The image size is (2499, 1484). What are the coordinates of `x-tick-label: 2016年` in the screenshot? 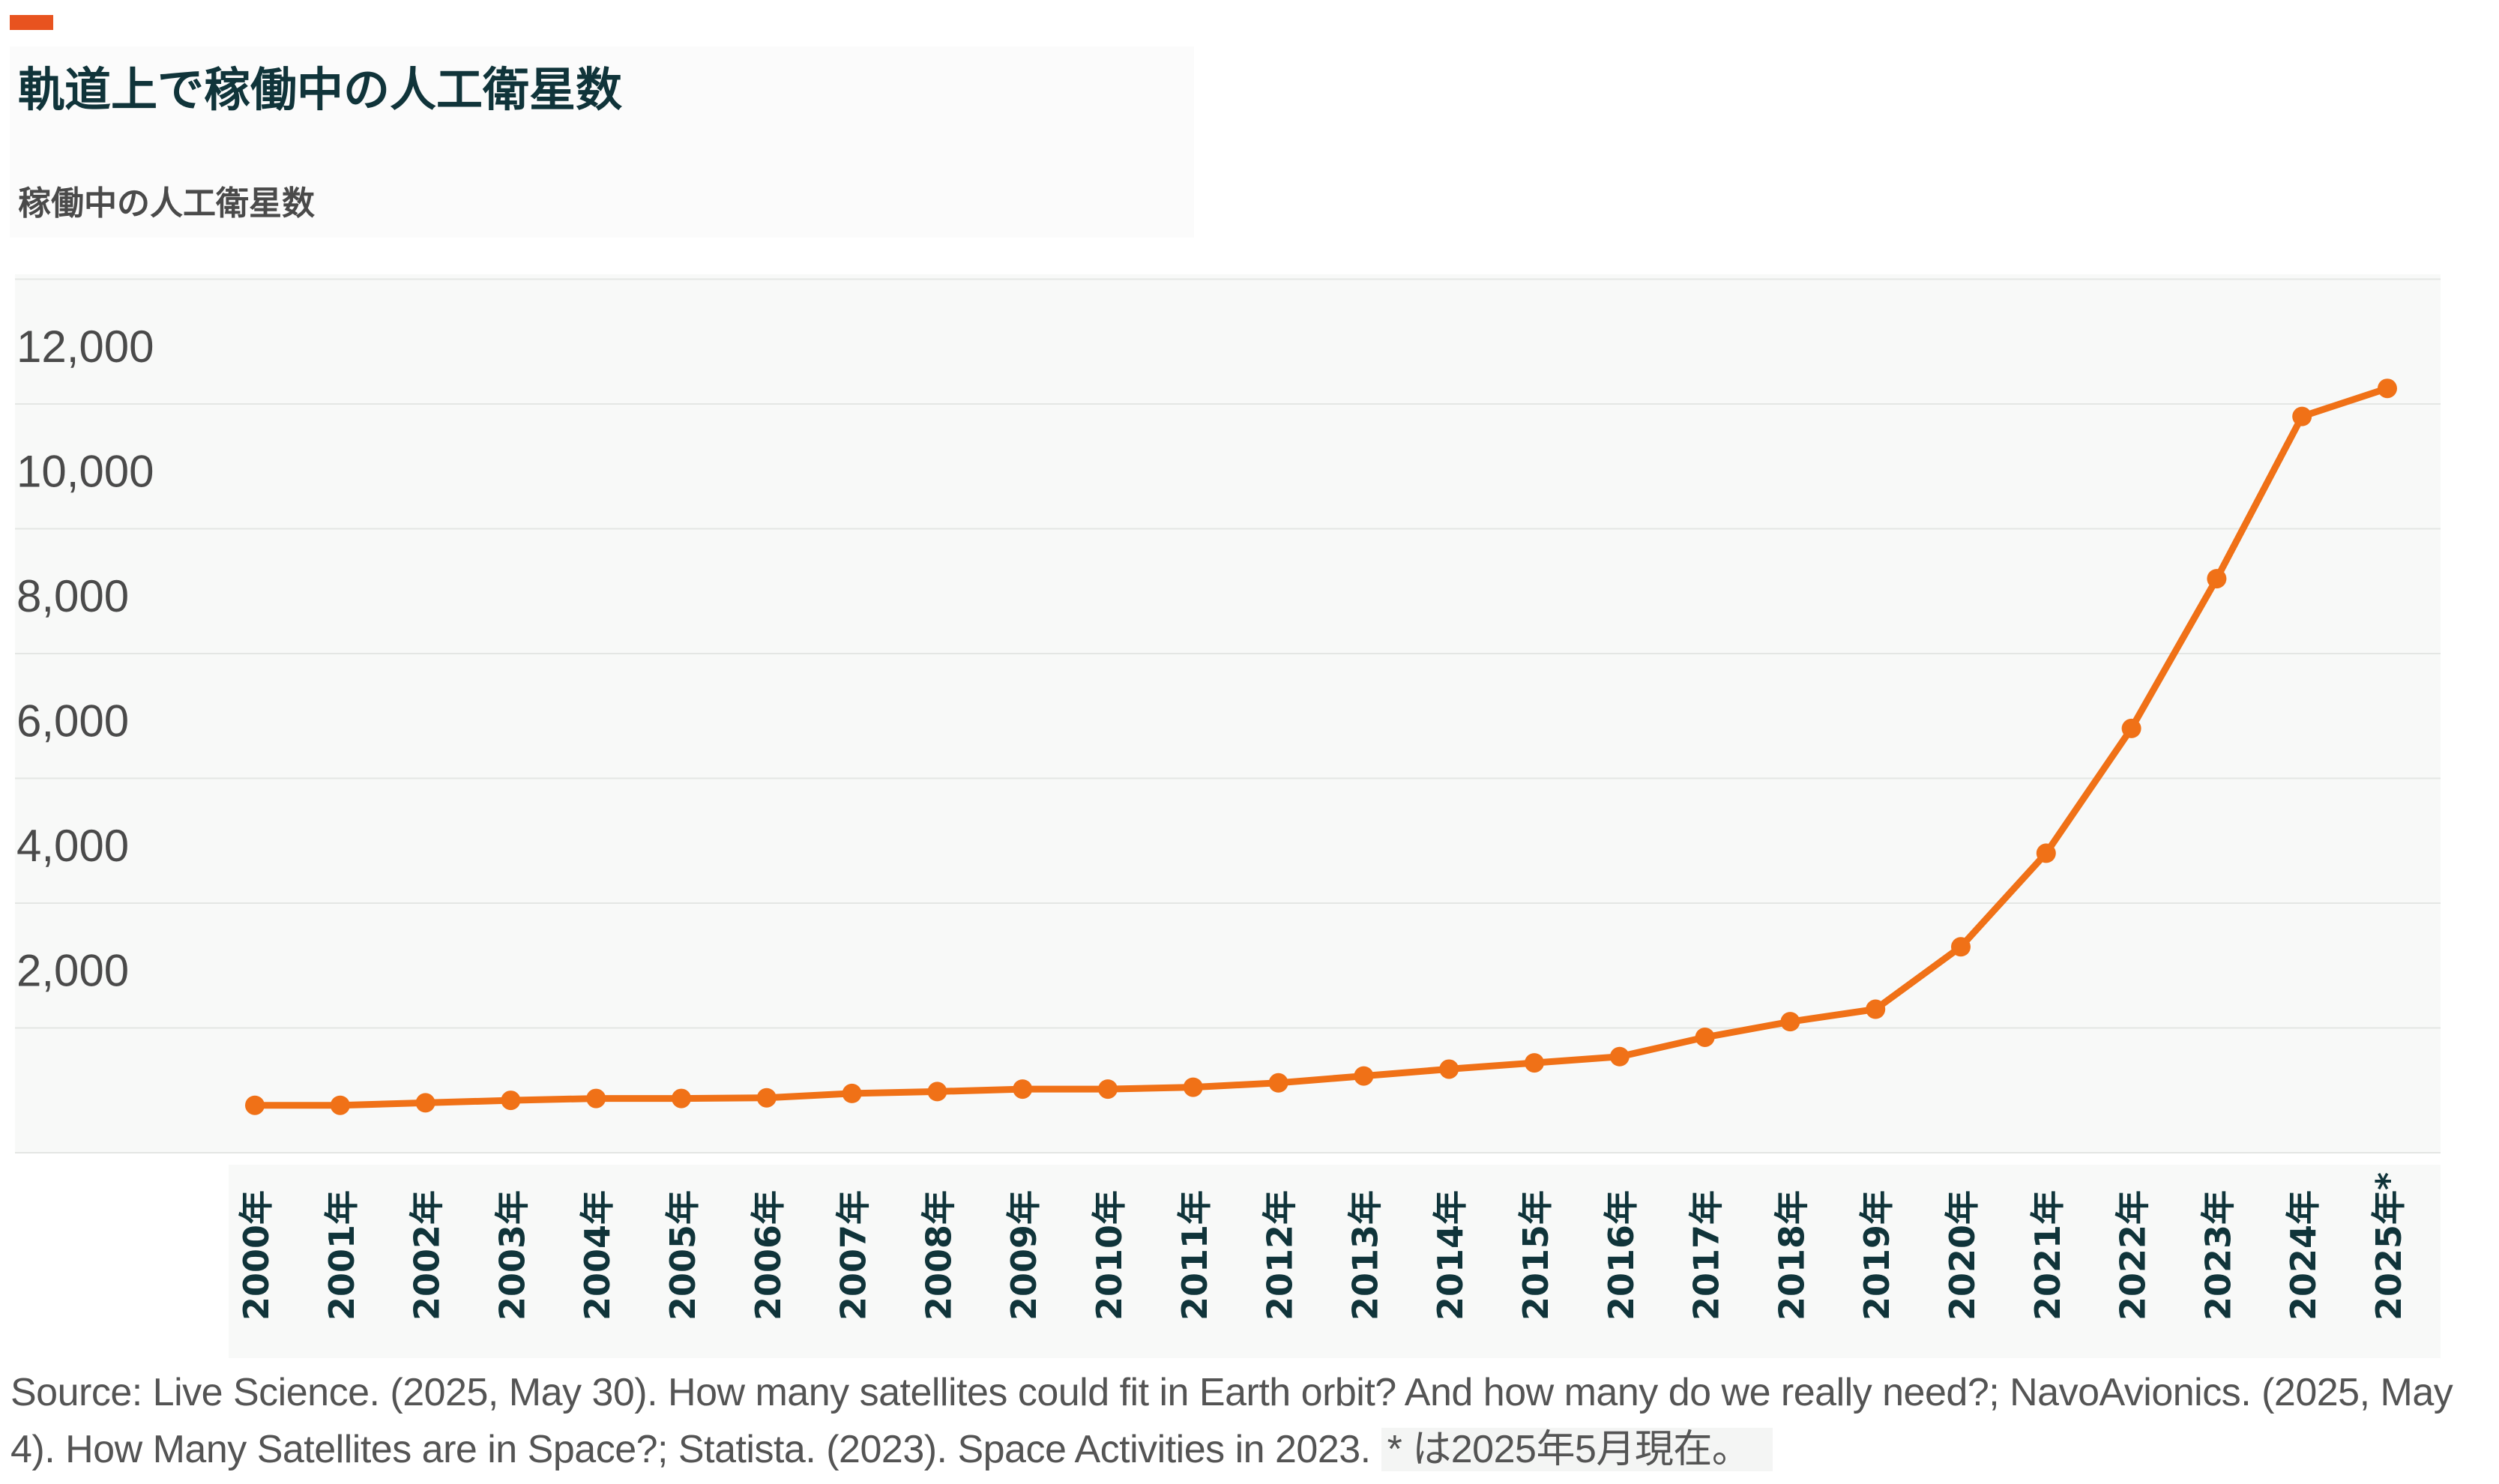 It's located at (1621, 1255).